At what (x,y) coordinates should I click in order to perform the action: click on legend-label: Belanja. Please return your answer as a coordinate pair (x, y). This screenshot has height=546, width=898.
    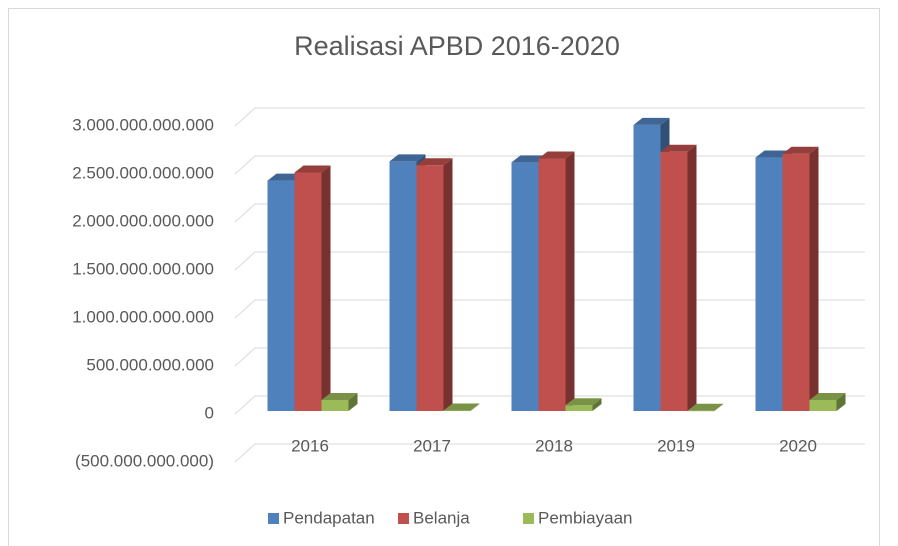
    Looking at the image, I should click on (441, 517).